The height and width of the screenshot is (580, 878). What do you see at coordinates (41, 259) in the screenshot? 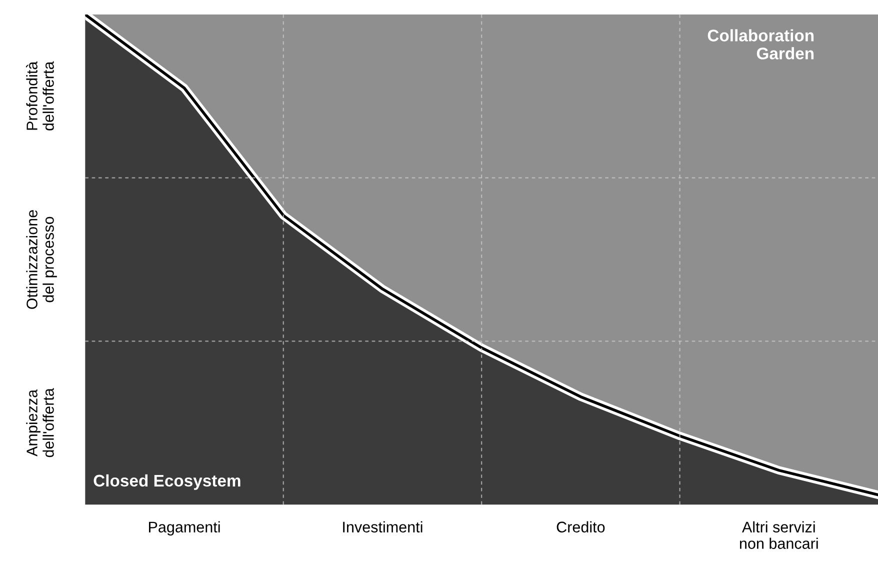
I see `text: Ottimizzazione del processo` at bounding box center [41, 259].